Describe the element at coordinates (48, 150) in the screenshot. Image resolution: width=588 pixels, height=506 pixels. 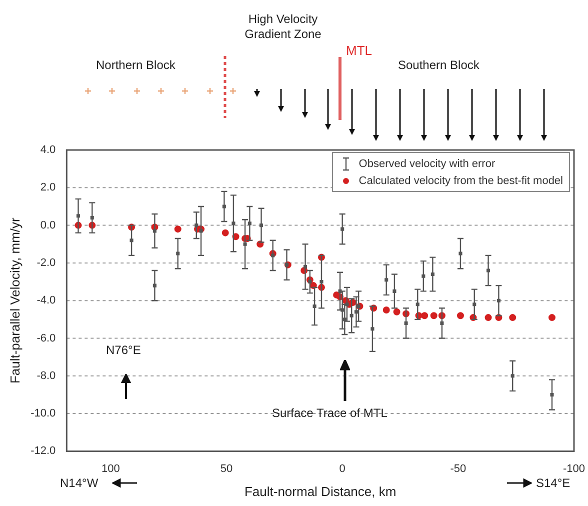
I see `y-tick-label: 4.0` at that location.